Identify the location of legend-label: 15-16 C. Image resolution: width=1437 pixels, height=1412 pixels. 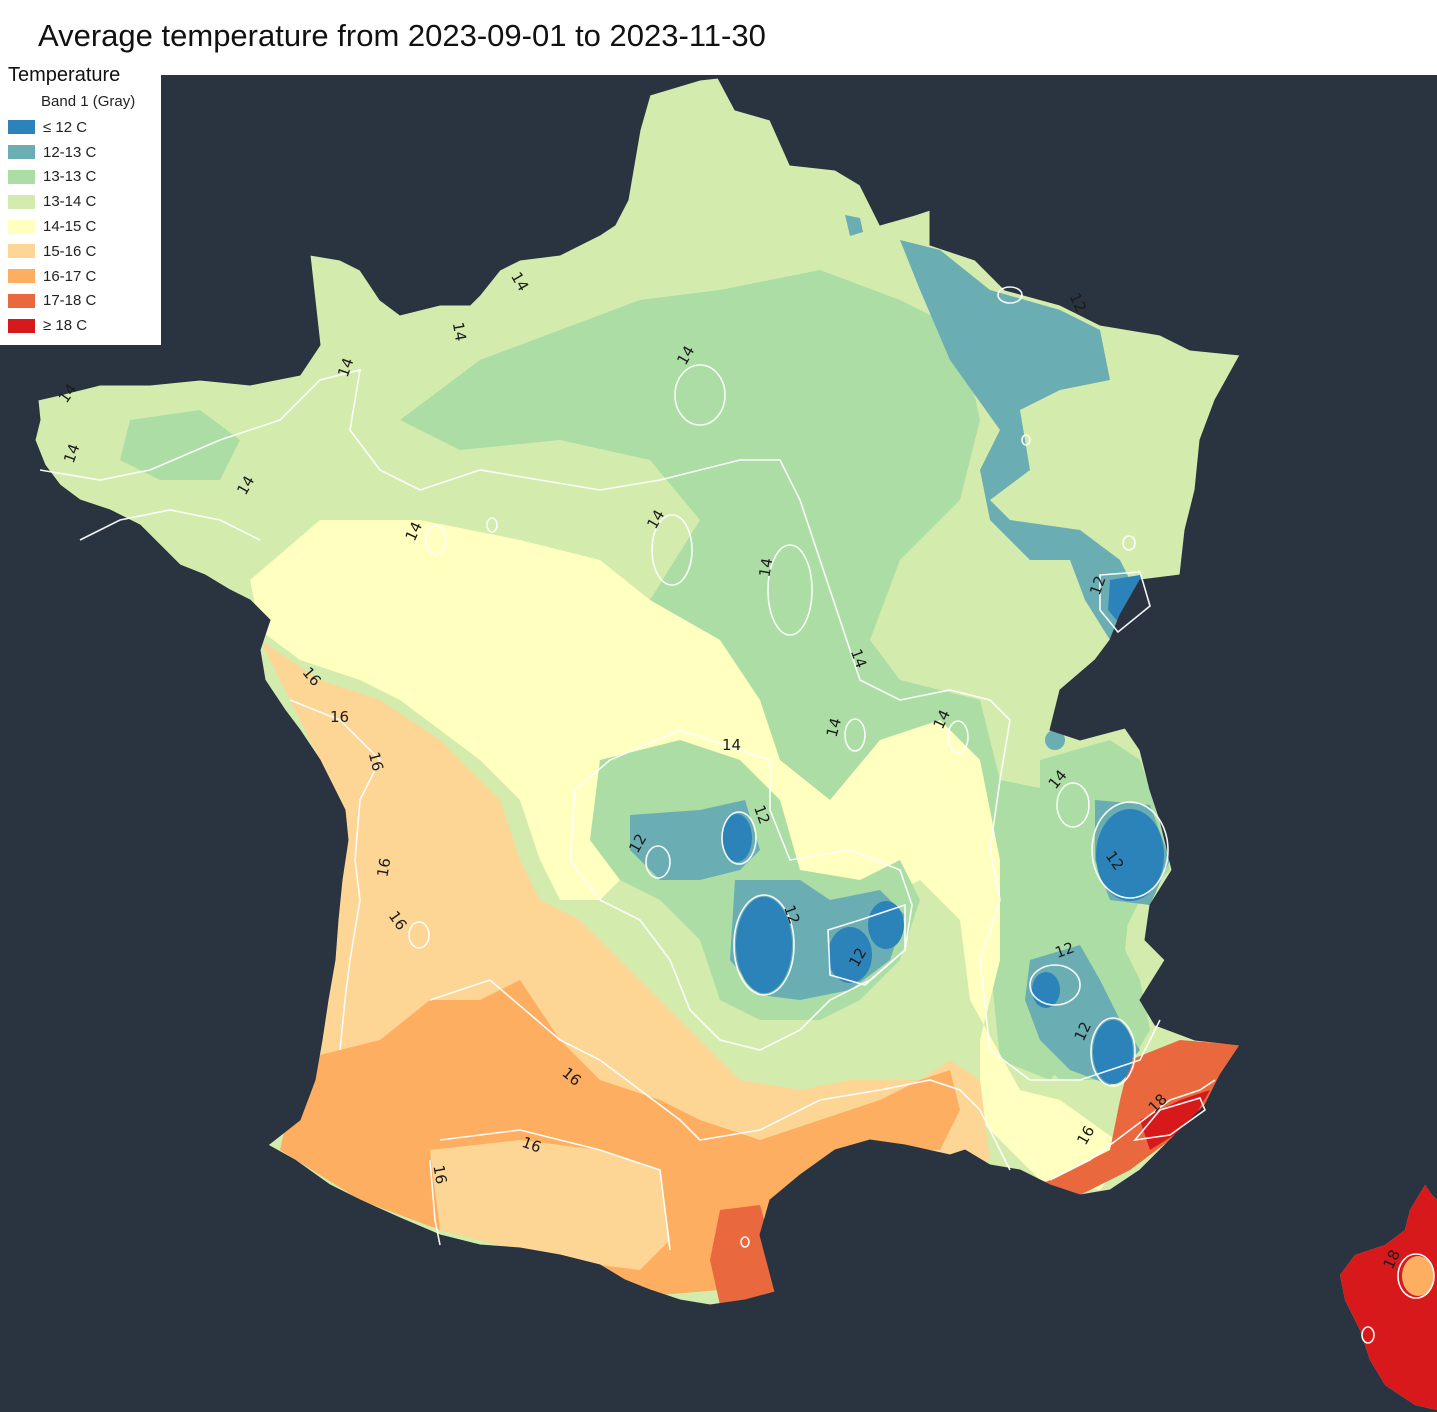
(70, 251).